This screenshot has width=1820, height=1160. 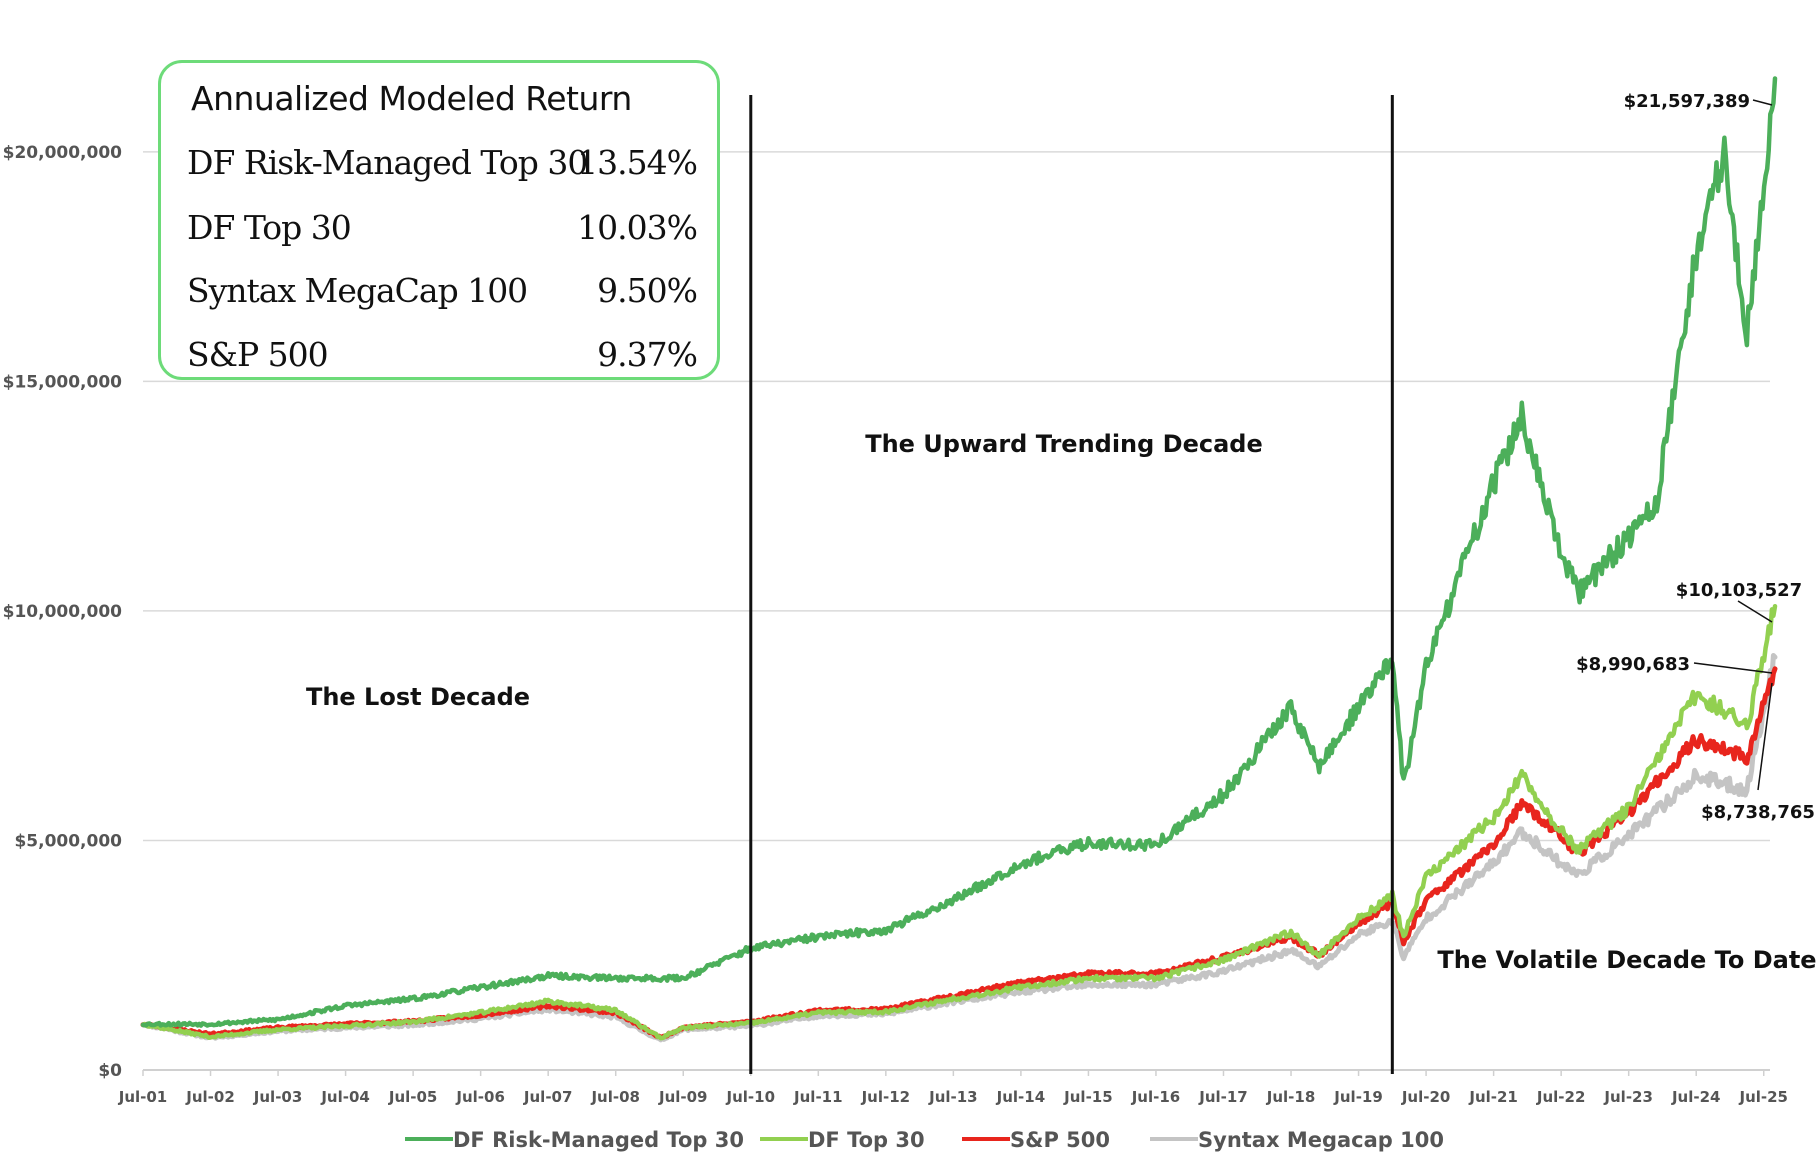 I want to click on returns-row: DF Top 30 10.03%, so click(x=442, y=232).